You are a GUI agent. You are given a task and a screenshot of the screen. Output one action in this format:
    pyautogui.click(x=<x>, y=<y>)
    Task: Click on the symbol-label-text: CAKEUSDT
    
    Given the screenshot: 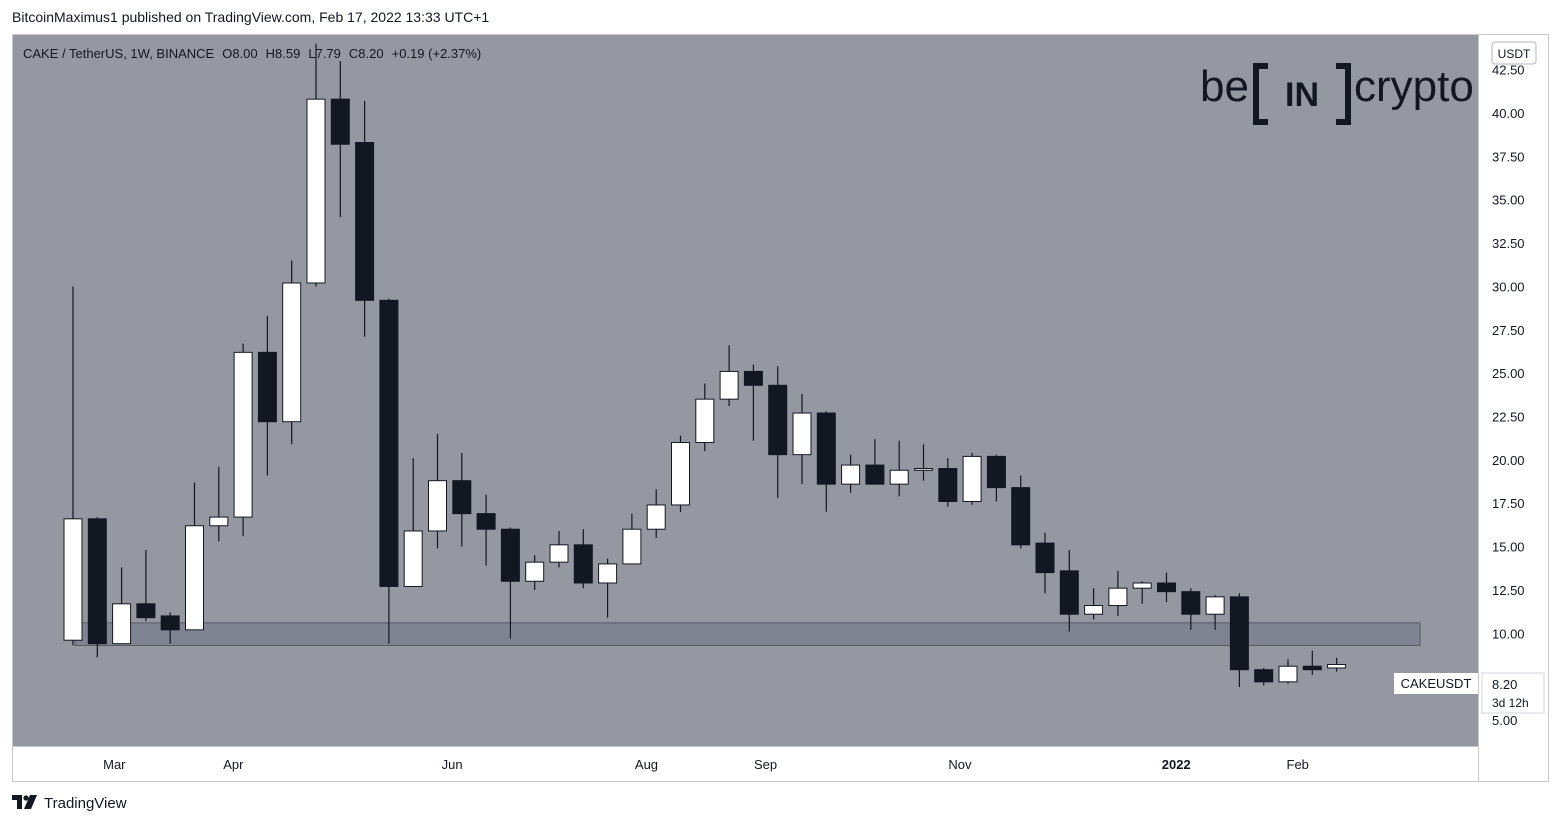 What is the action you would take?
    pyautogui.click(x=1436, y=683)
    